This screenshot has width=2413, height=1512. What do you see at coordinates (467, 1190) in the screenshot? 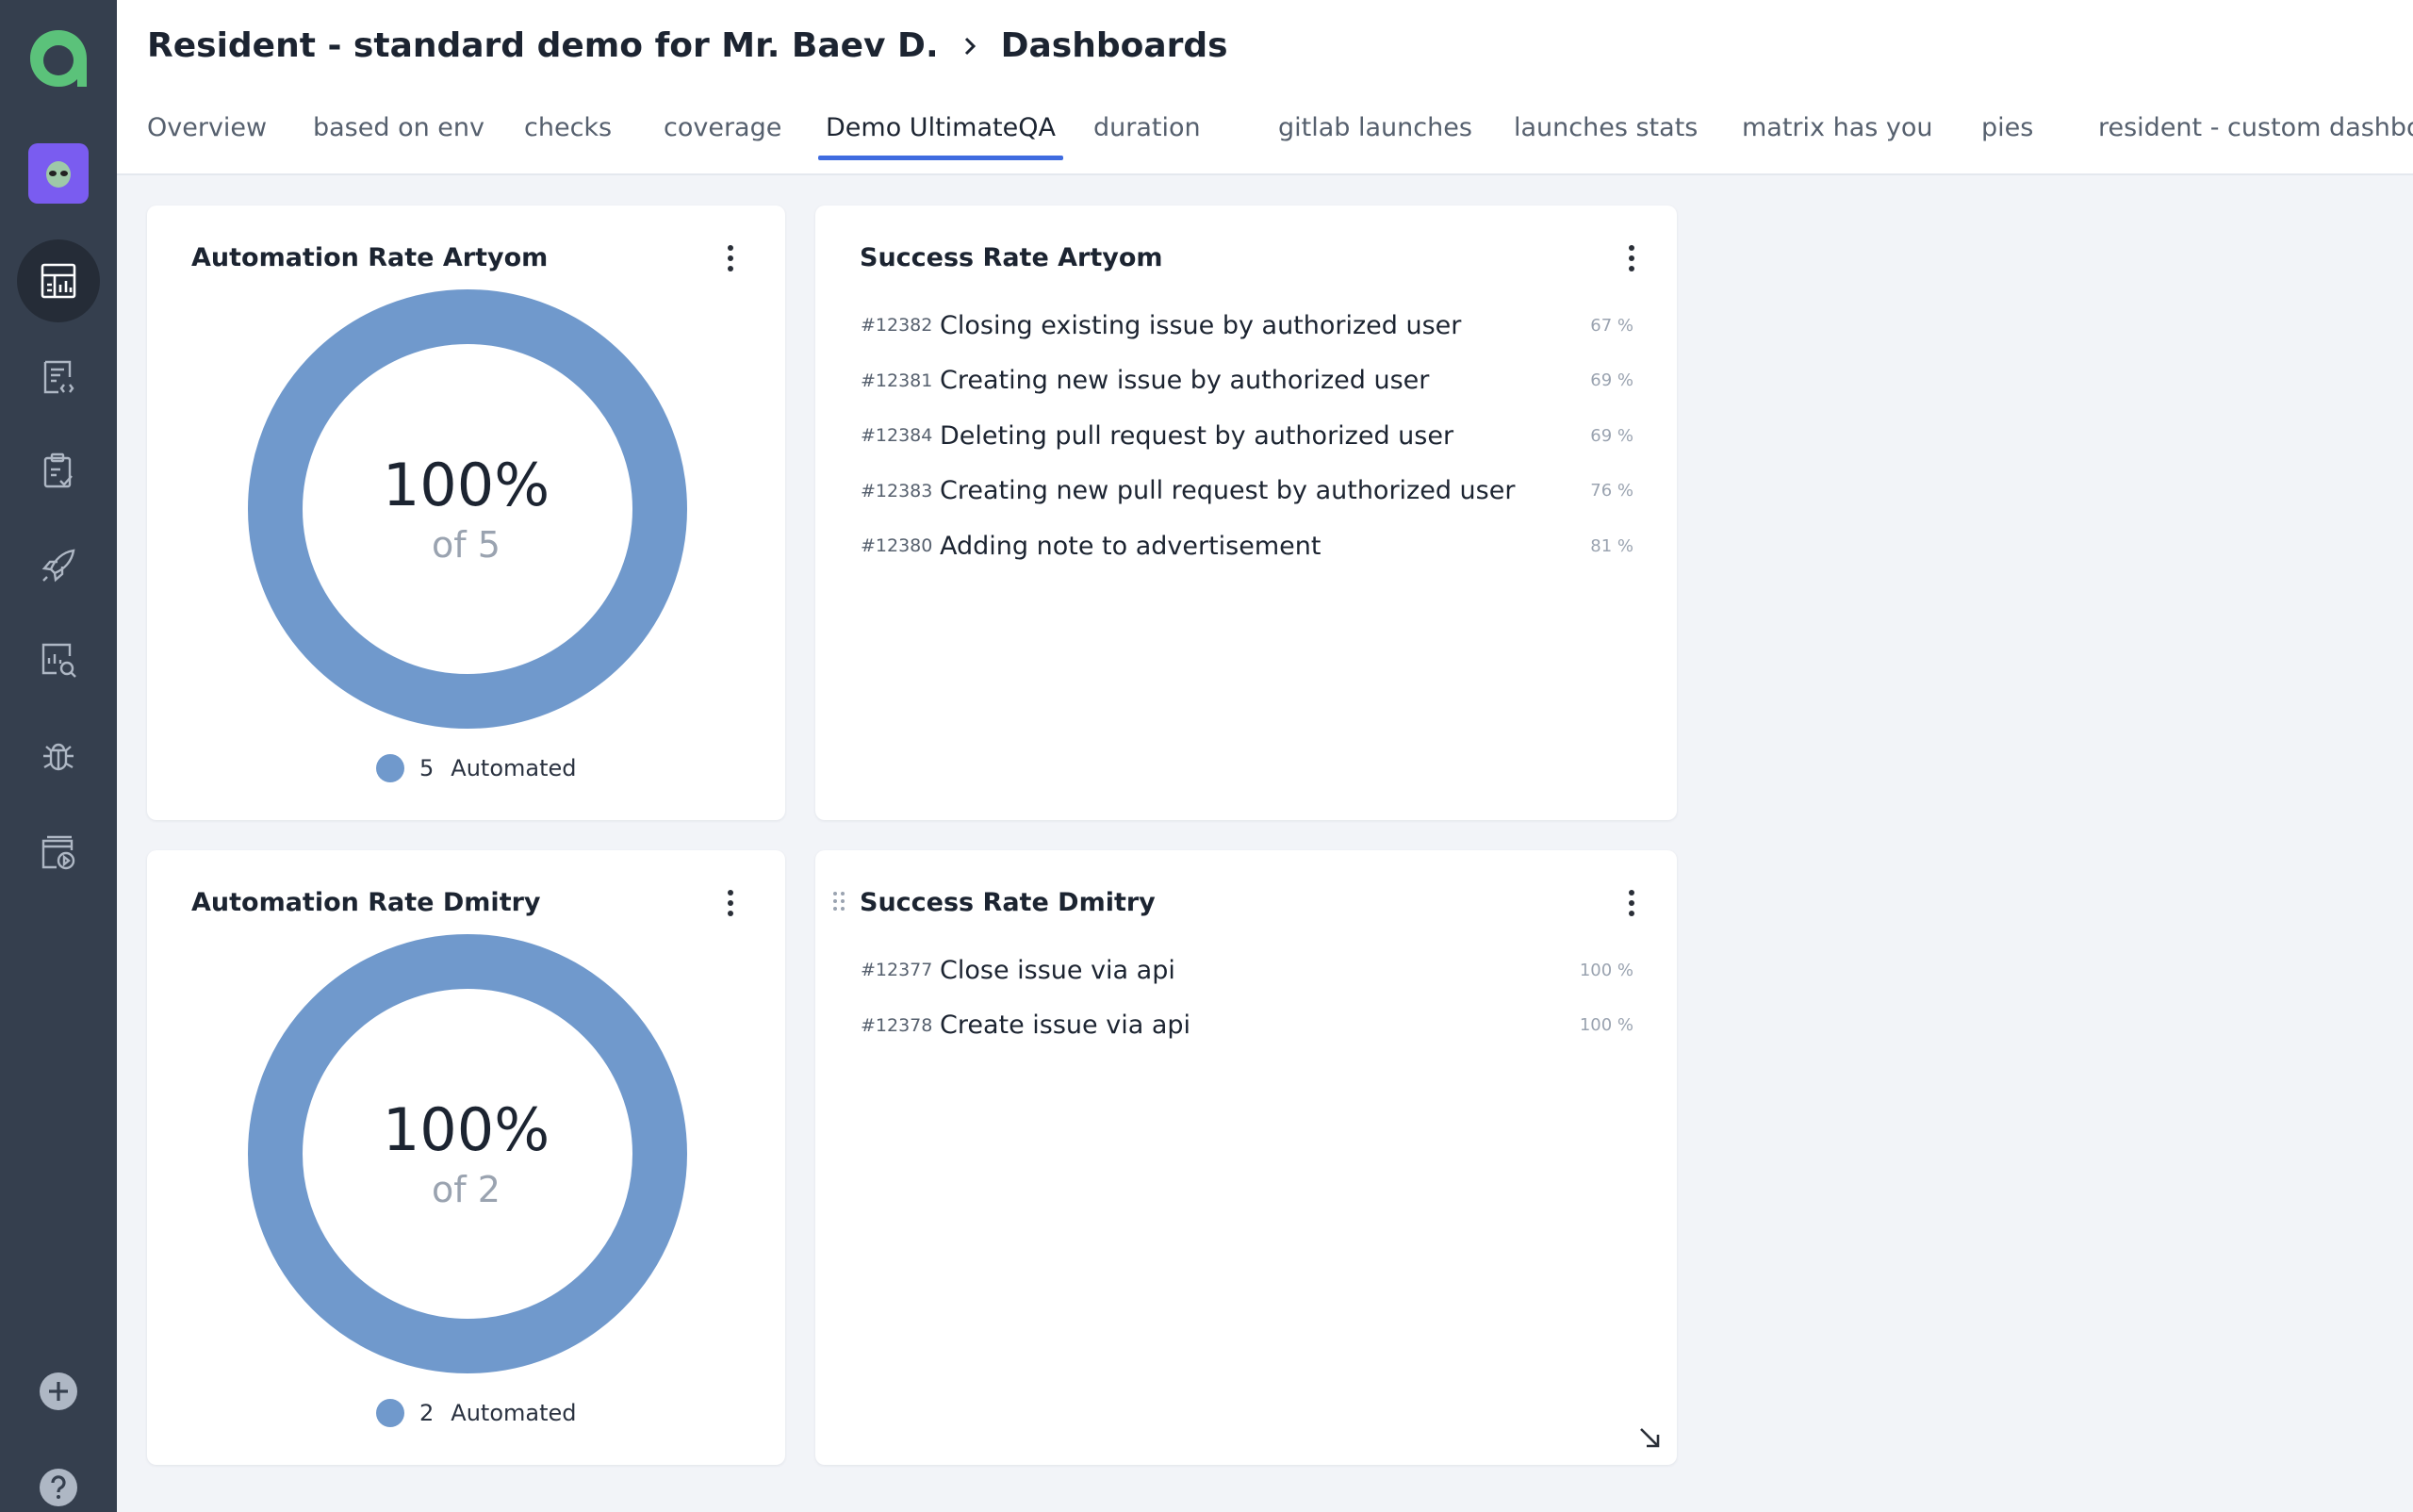
I see `donut-total: of 2` at bounding box center [467, 1190].